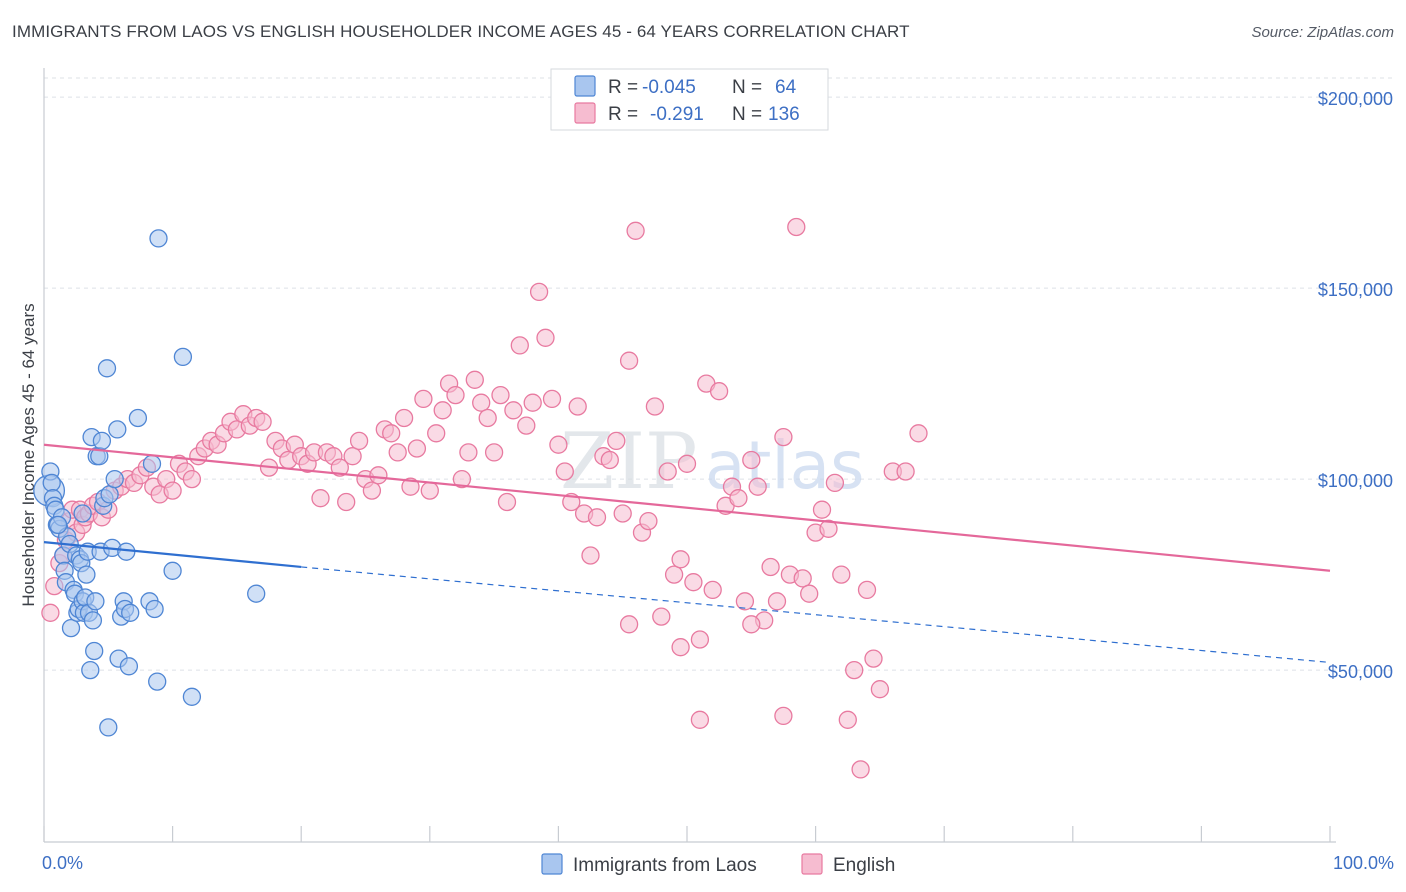  Describe the element at coordinates (784, 114) in the screenshot. I see `legend-n-value-english: 136` at that location.